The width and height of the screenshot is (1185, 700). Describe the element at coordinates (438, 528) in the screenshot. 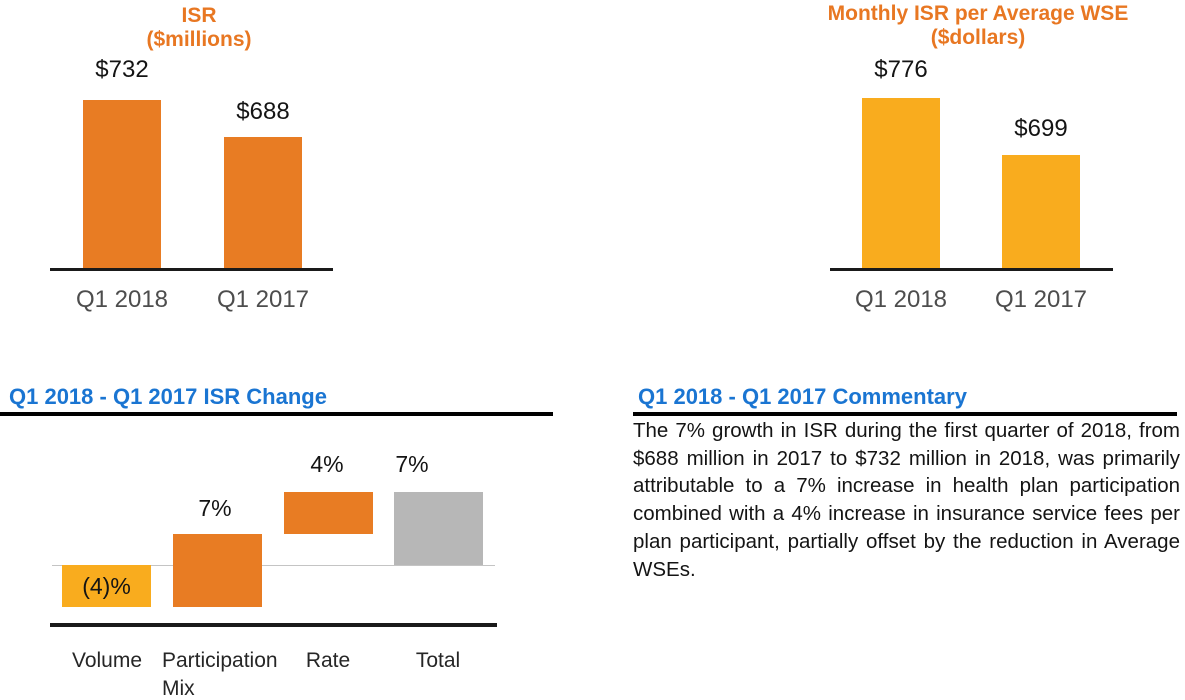

I see `waterfall-bar-total` at that location.